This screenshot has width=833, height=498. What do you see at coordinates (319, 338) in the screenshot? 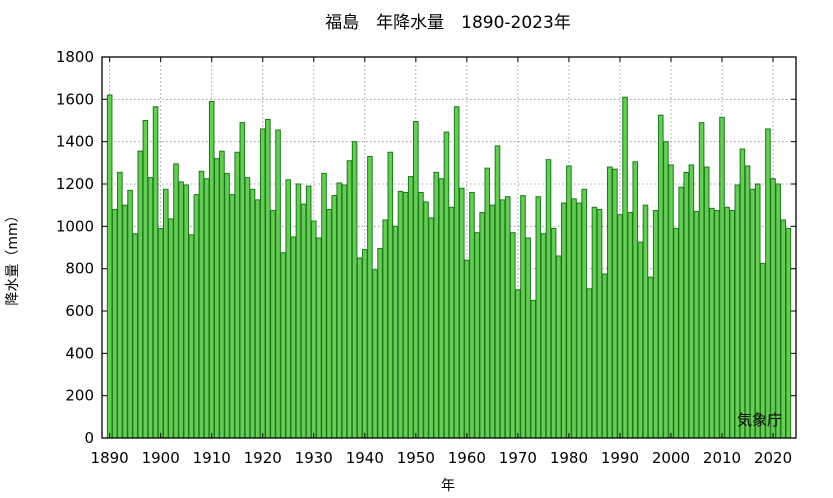
I see `bar-1931` at bounding box center [319, 338].